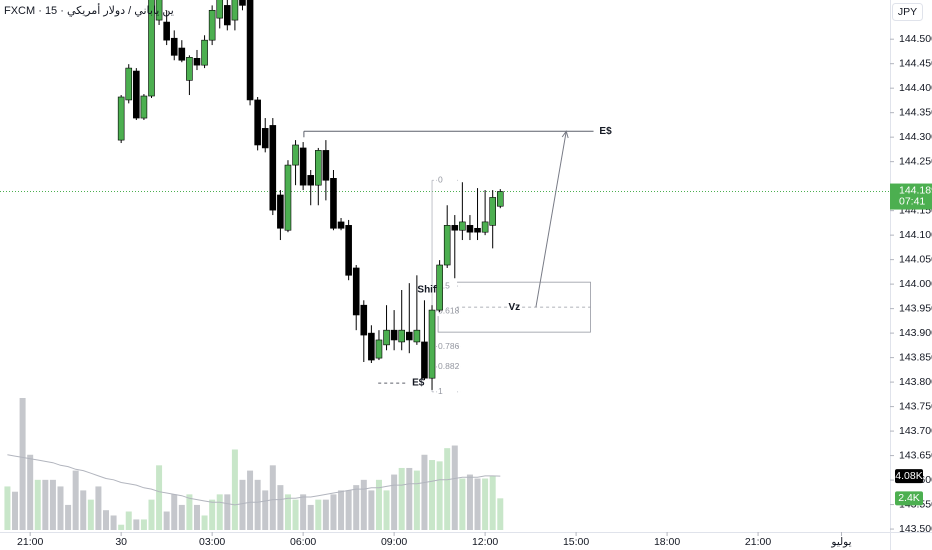 The image size is (932, 550). Describe the element at coordinates (440, 391) in the screenshot. I see `fib-label: 1` at that location.